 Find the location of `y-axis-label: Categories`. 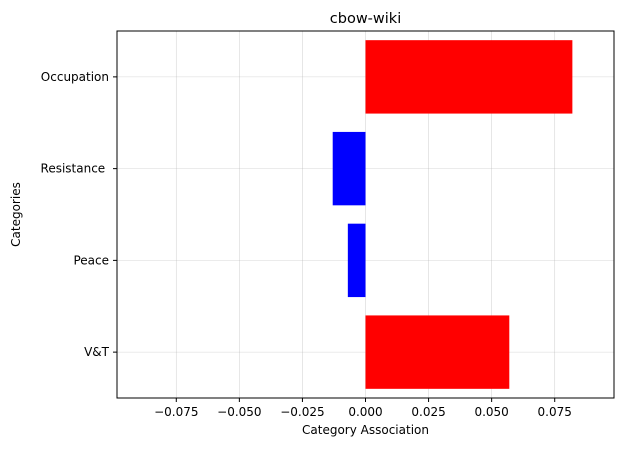

y-axis-label: Categories is located at coordinates (16, 214).